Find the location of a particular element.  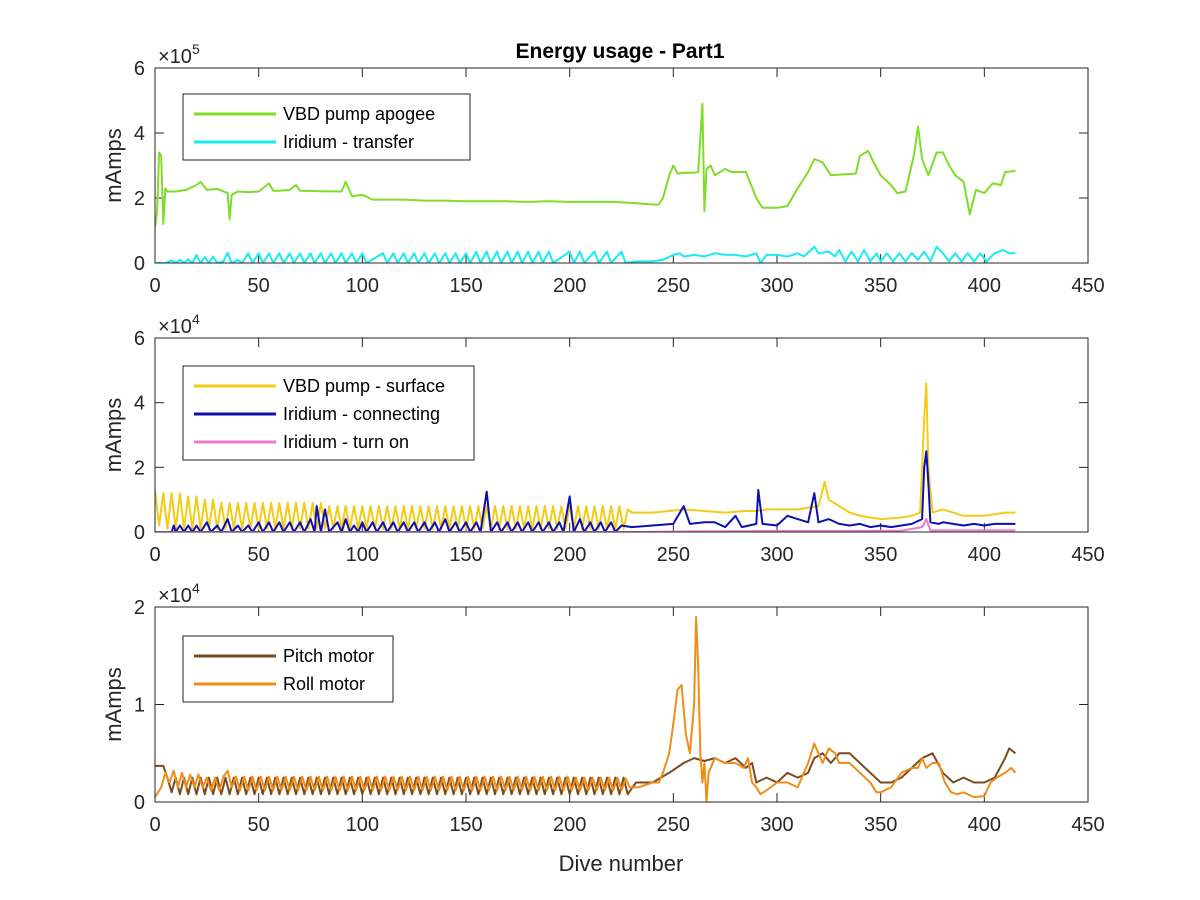

legend-label: VBD pump - surface is located at coordinates (364, 386).